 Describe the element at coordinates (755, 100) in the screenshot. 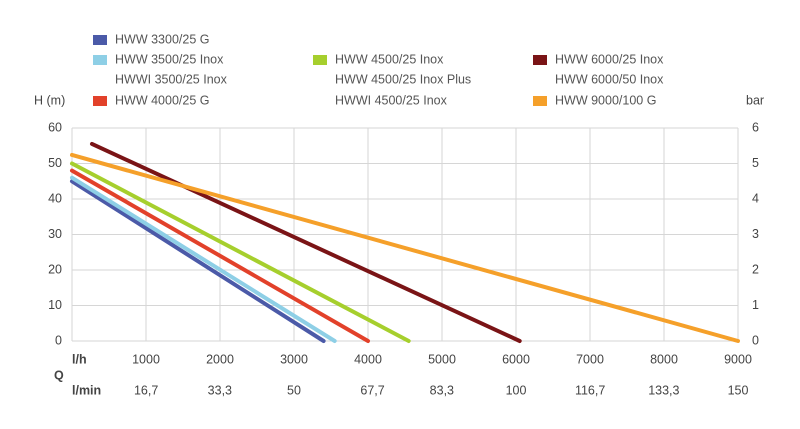

I see `y2-axis-label: bar` at that location.